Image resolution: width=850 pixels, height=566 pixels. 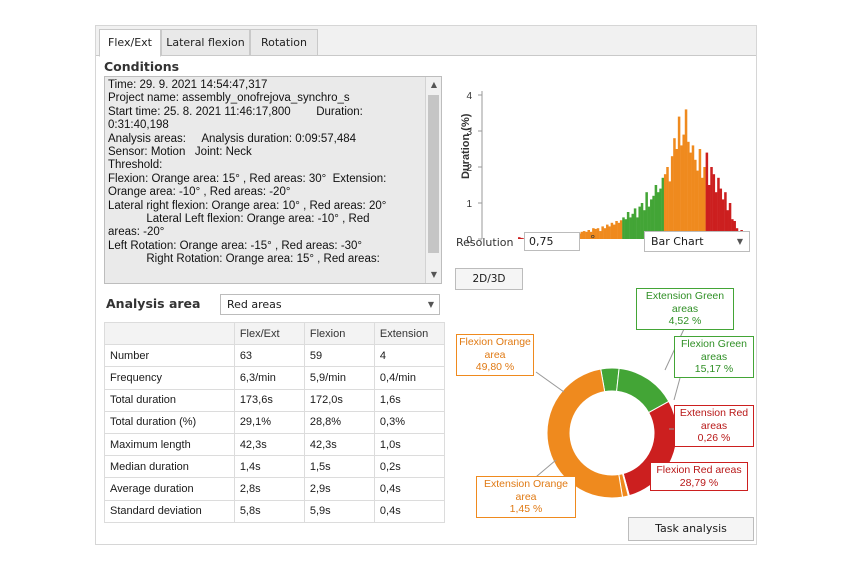 What do you see at coordinates (169, 444) in the screenshot?
I see `table-row-label: Maximum length` at bounding box center [169, 444].